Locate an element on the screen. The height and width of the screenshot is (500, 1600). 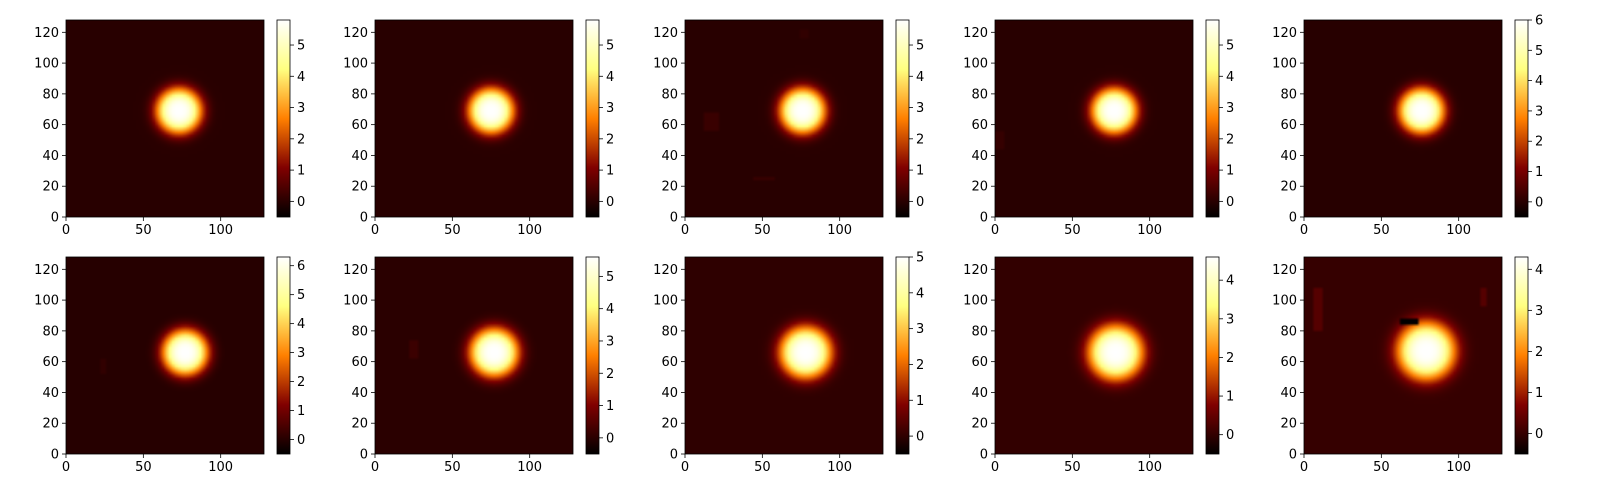
subplot-8: 0 50 100 0 20 40 60 80 100 120 0 1 2 3 4 5 is located at coordinates (788, 363).